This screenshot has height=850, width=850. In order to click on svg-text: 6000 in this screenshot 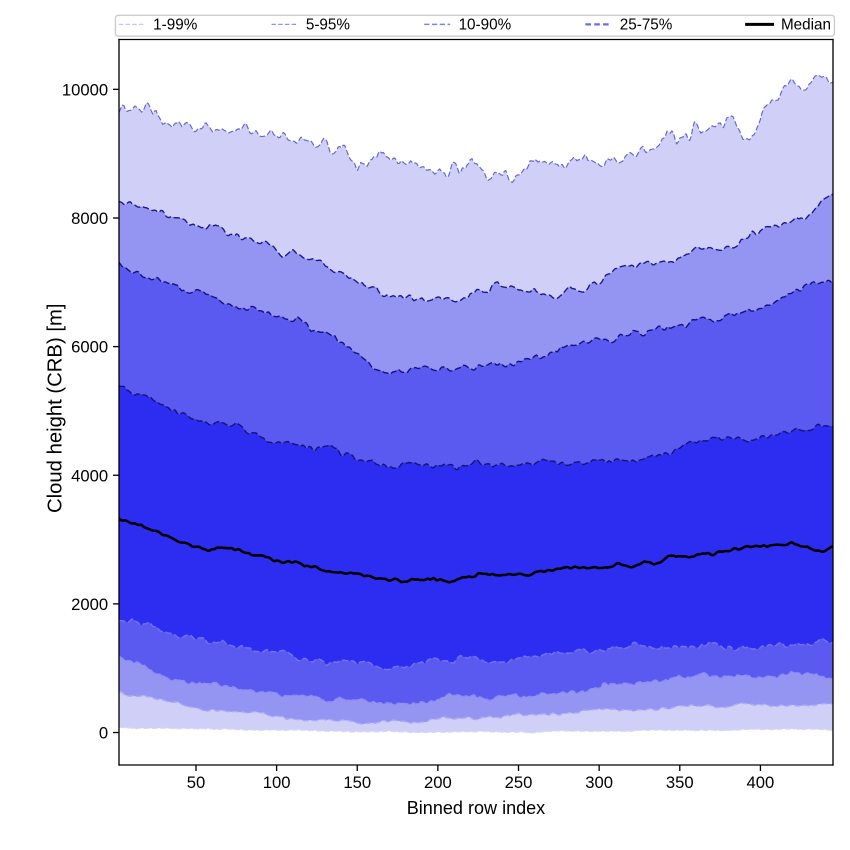, I will do `click(89, 347)`.